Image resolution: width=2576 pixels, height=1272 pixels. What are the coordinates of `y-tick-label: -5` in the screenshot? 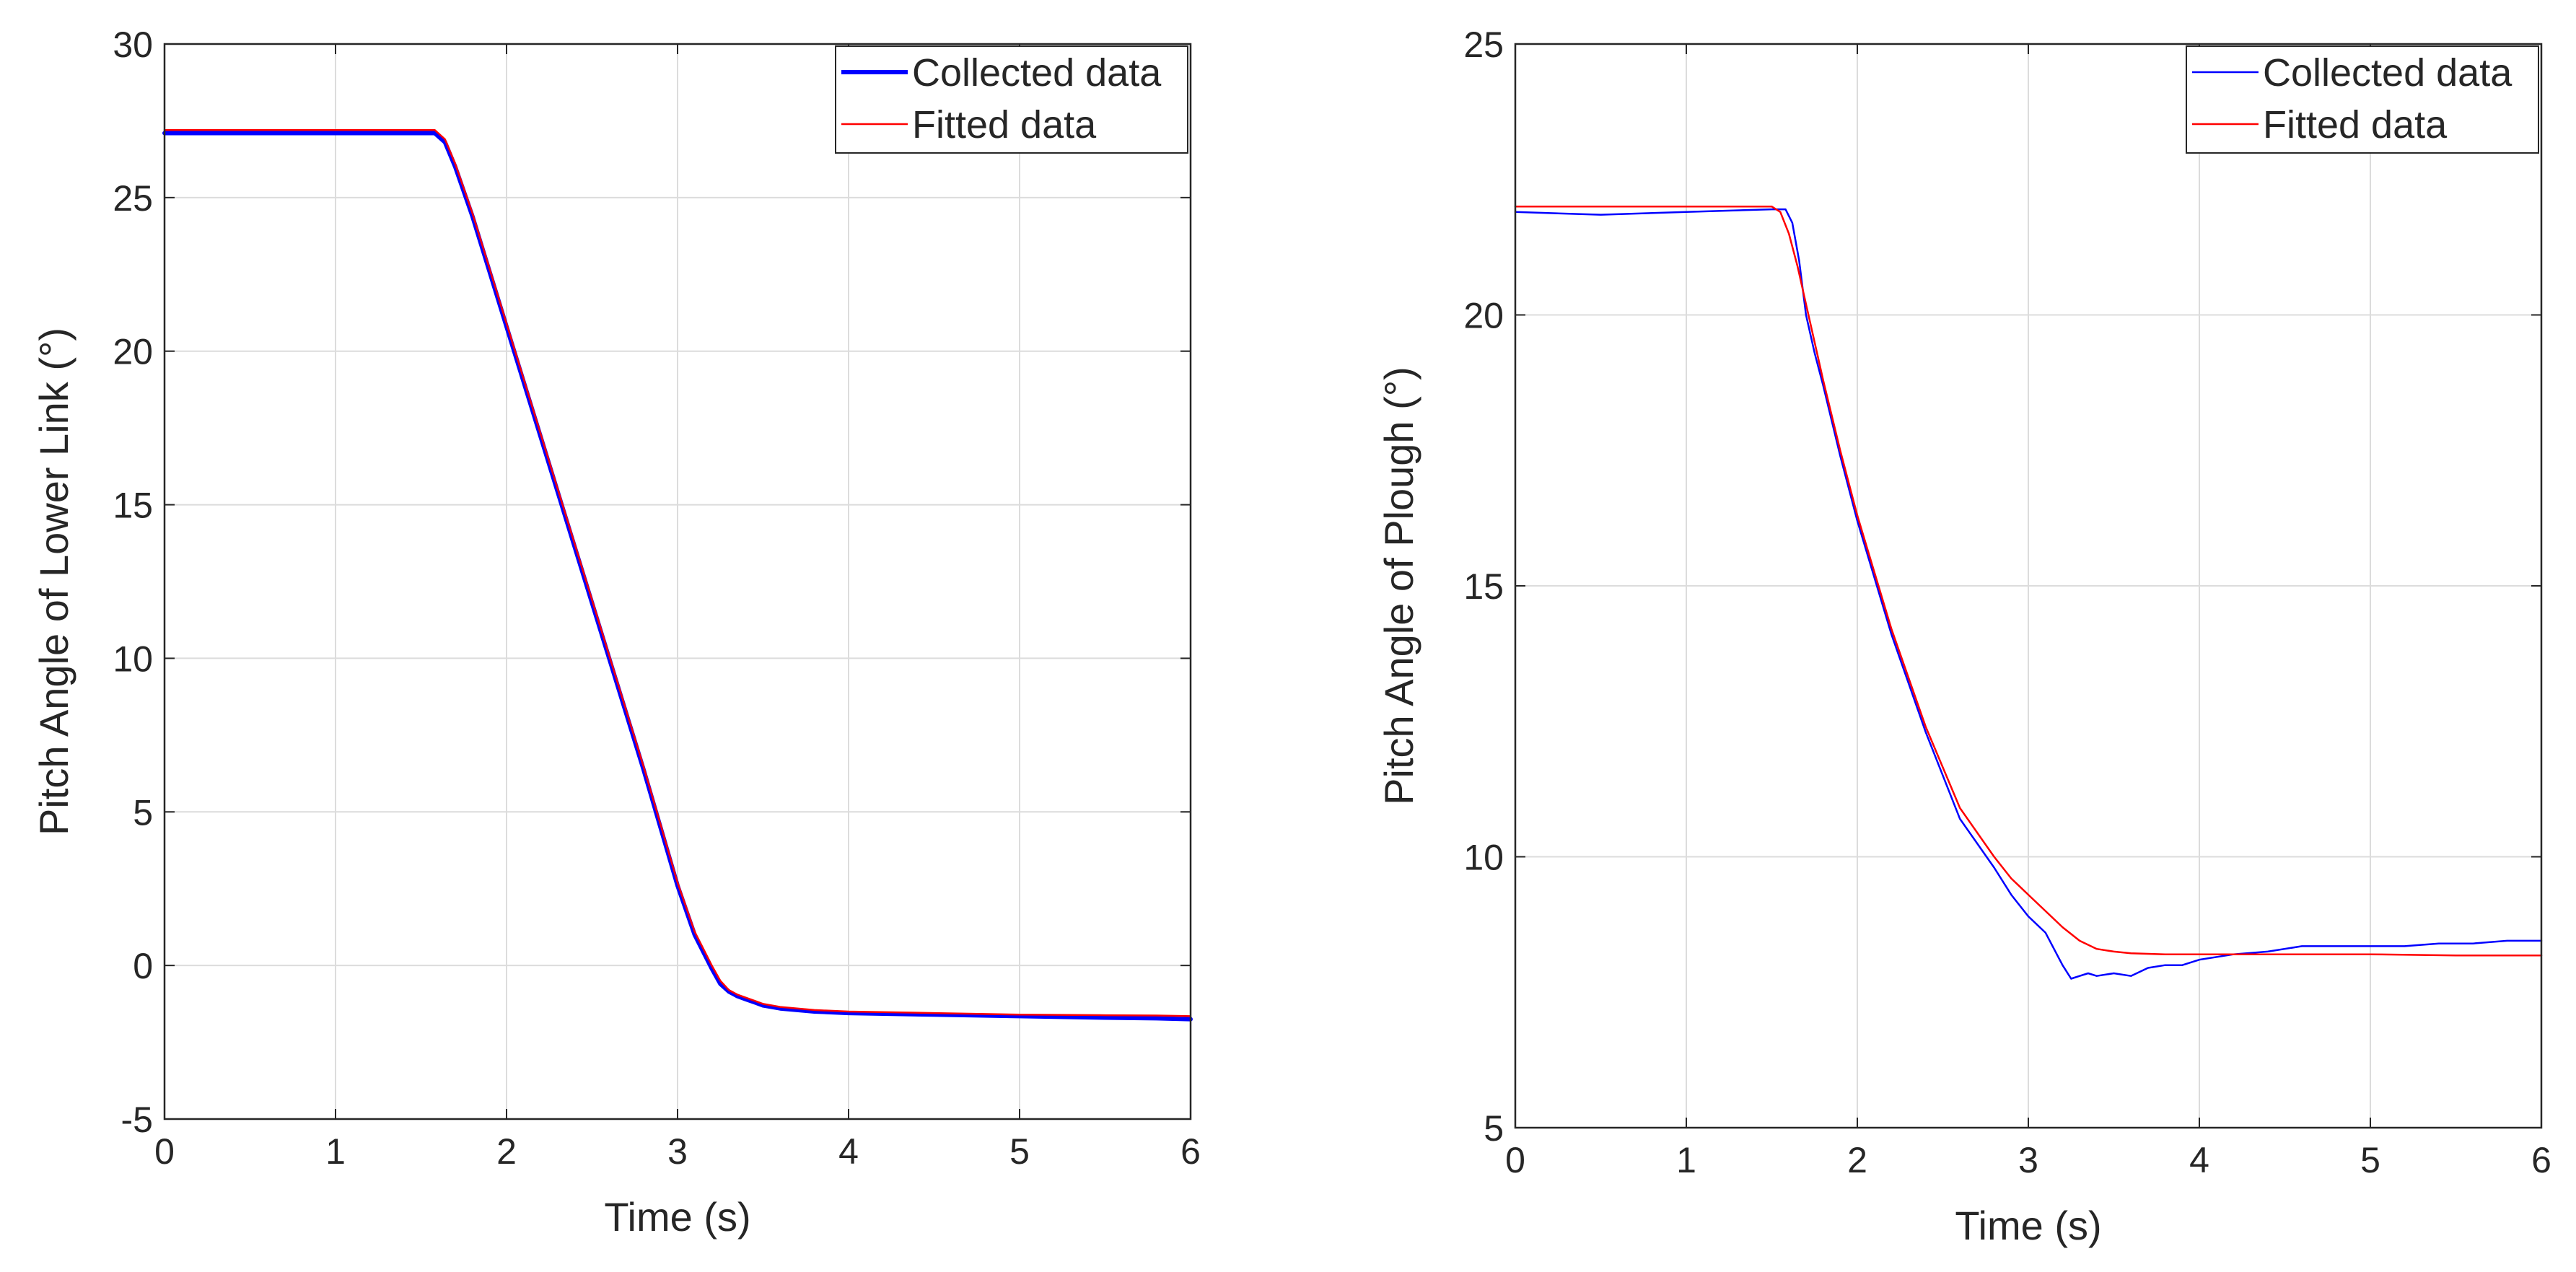 It's located at (137, 1120).